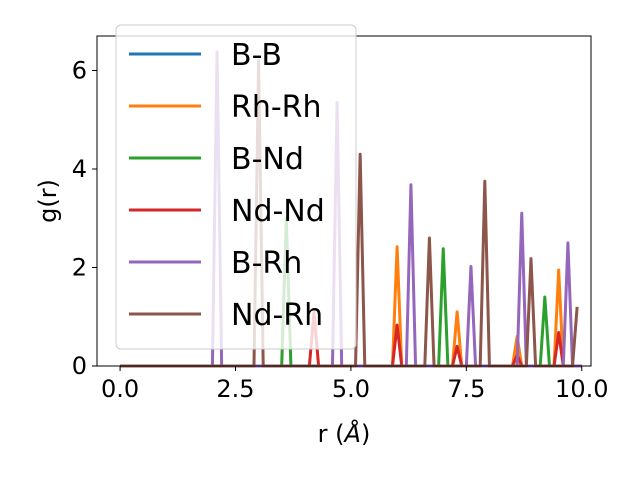 The width and height of the screenshot is (640, 480). I want to click on y-tick-label: 6, so click(79, 70).